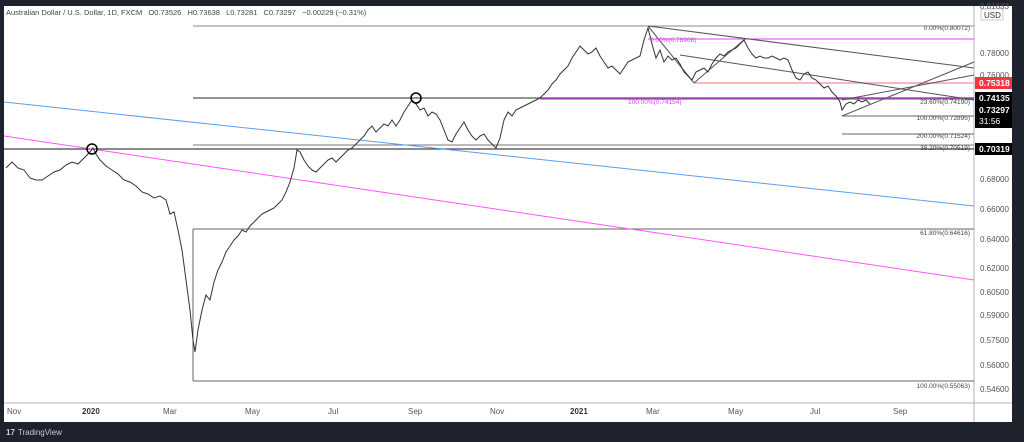  I want to click on marker-circle-jan2020, so click(92, 149).